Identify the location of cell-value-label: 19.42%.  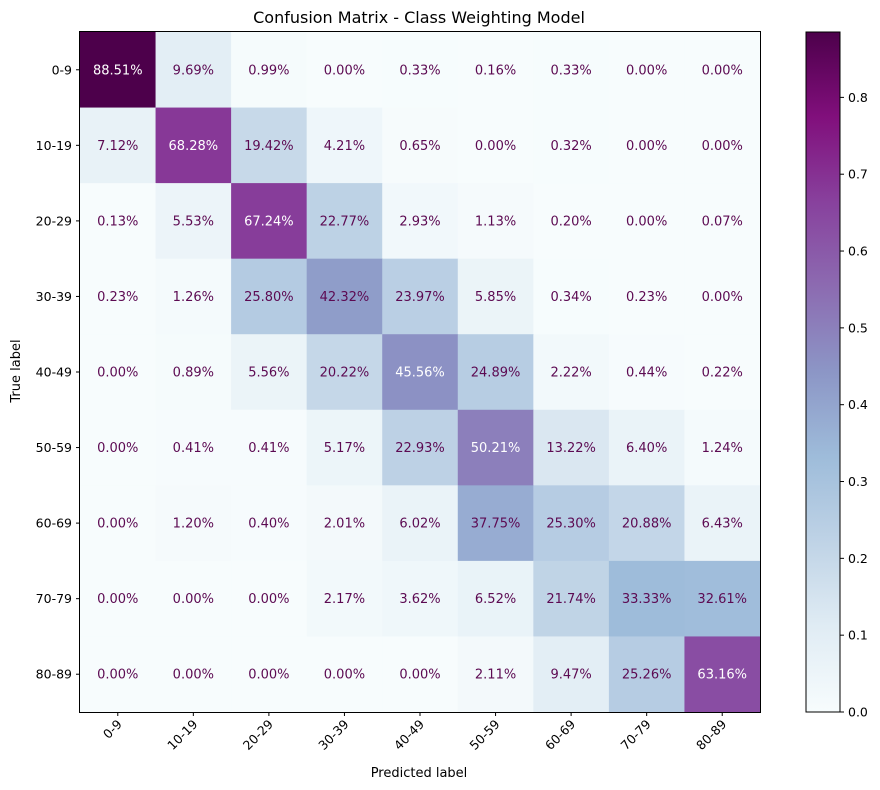
(269, 146).